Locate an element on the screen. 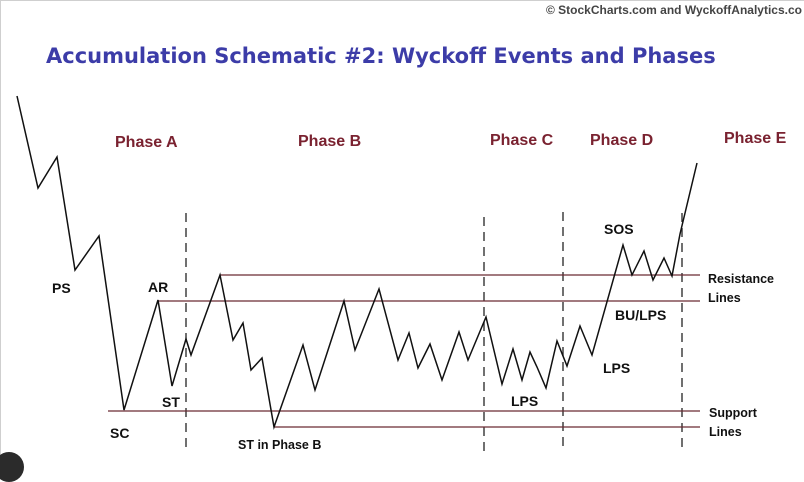  event-ar-label: AR is located at coordinates (158, 287).